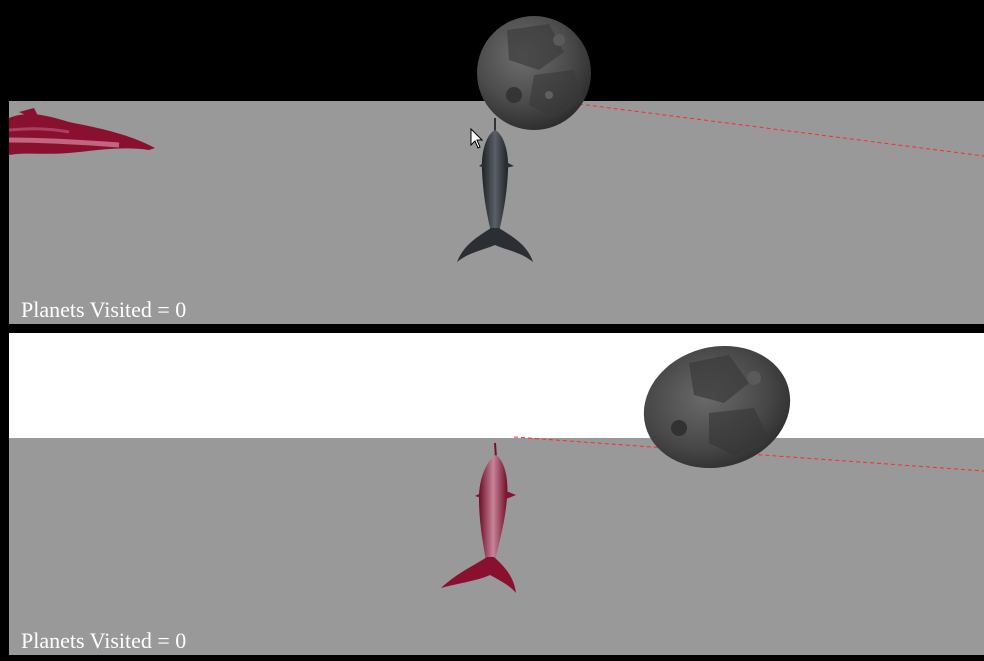 Image resolution: width=984 pixels, height=661 pixels. I want to click on mouse-cursor-icon, so click(477, 138).